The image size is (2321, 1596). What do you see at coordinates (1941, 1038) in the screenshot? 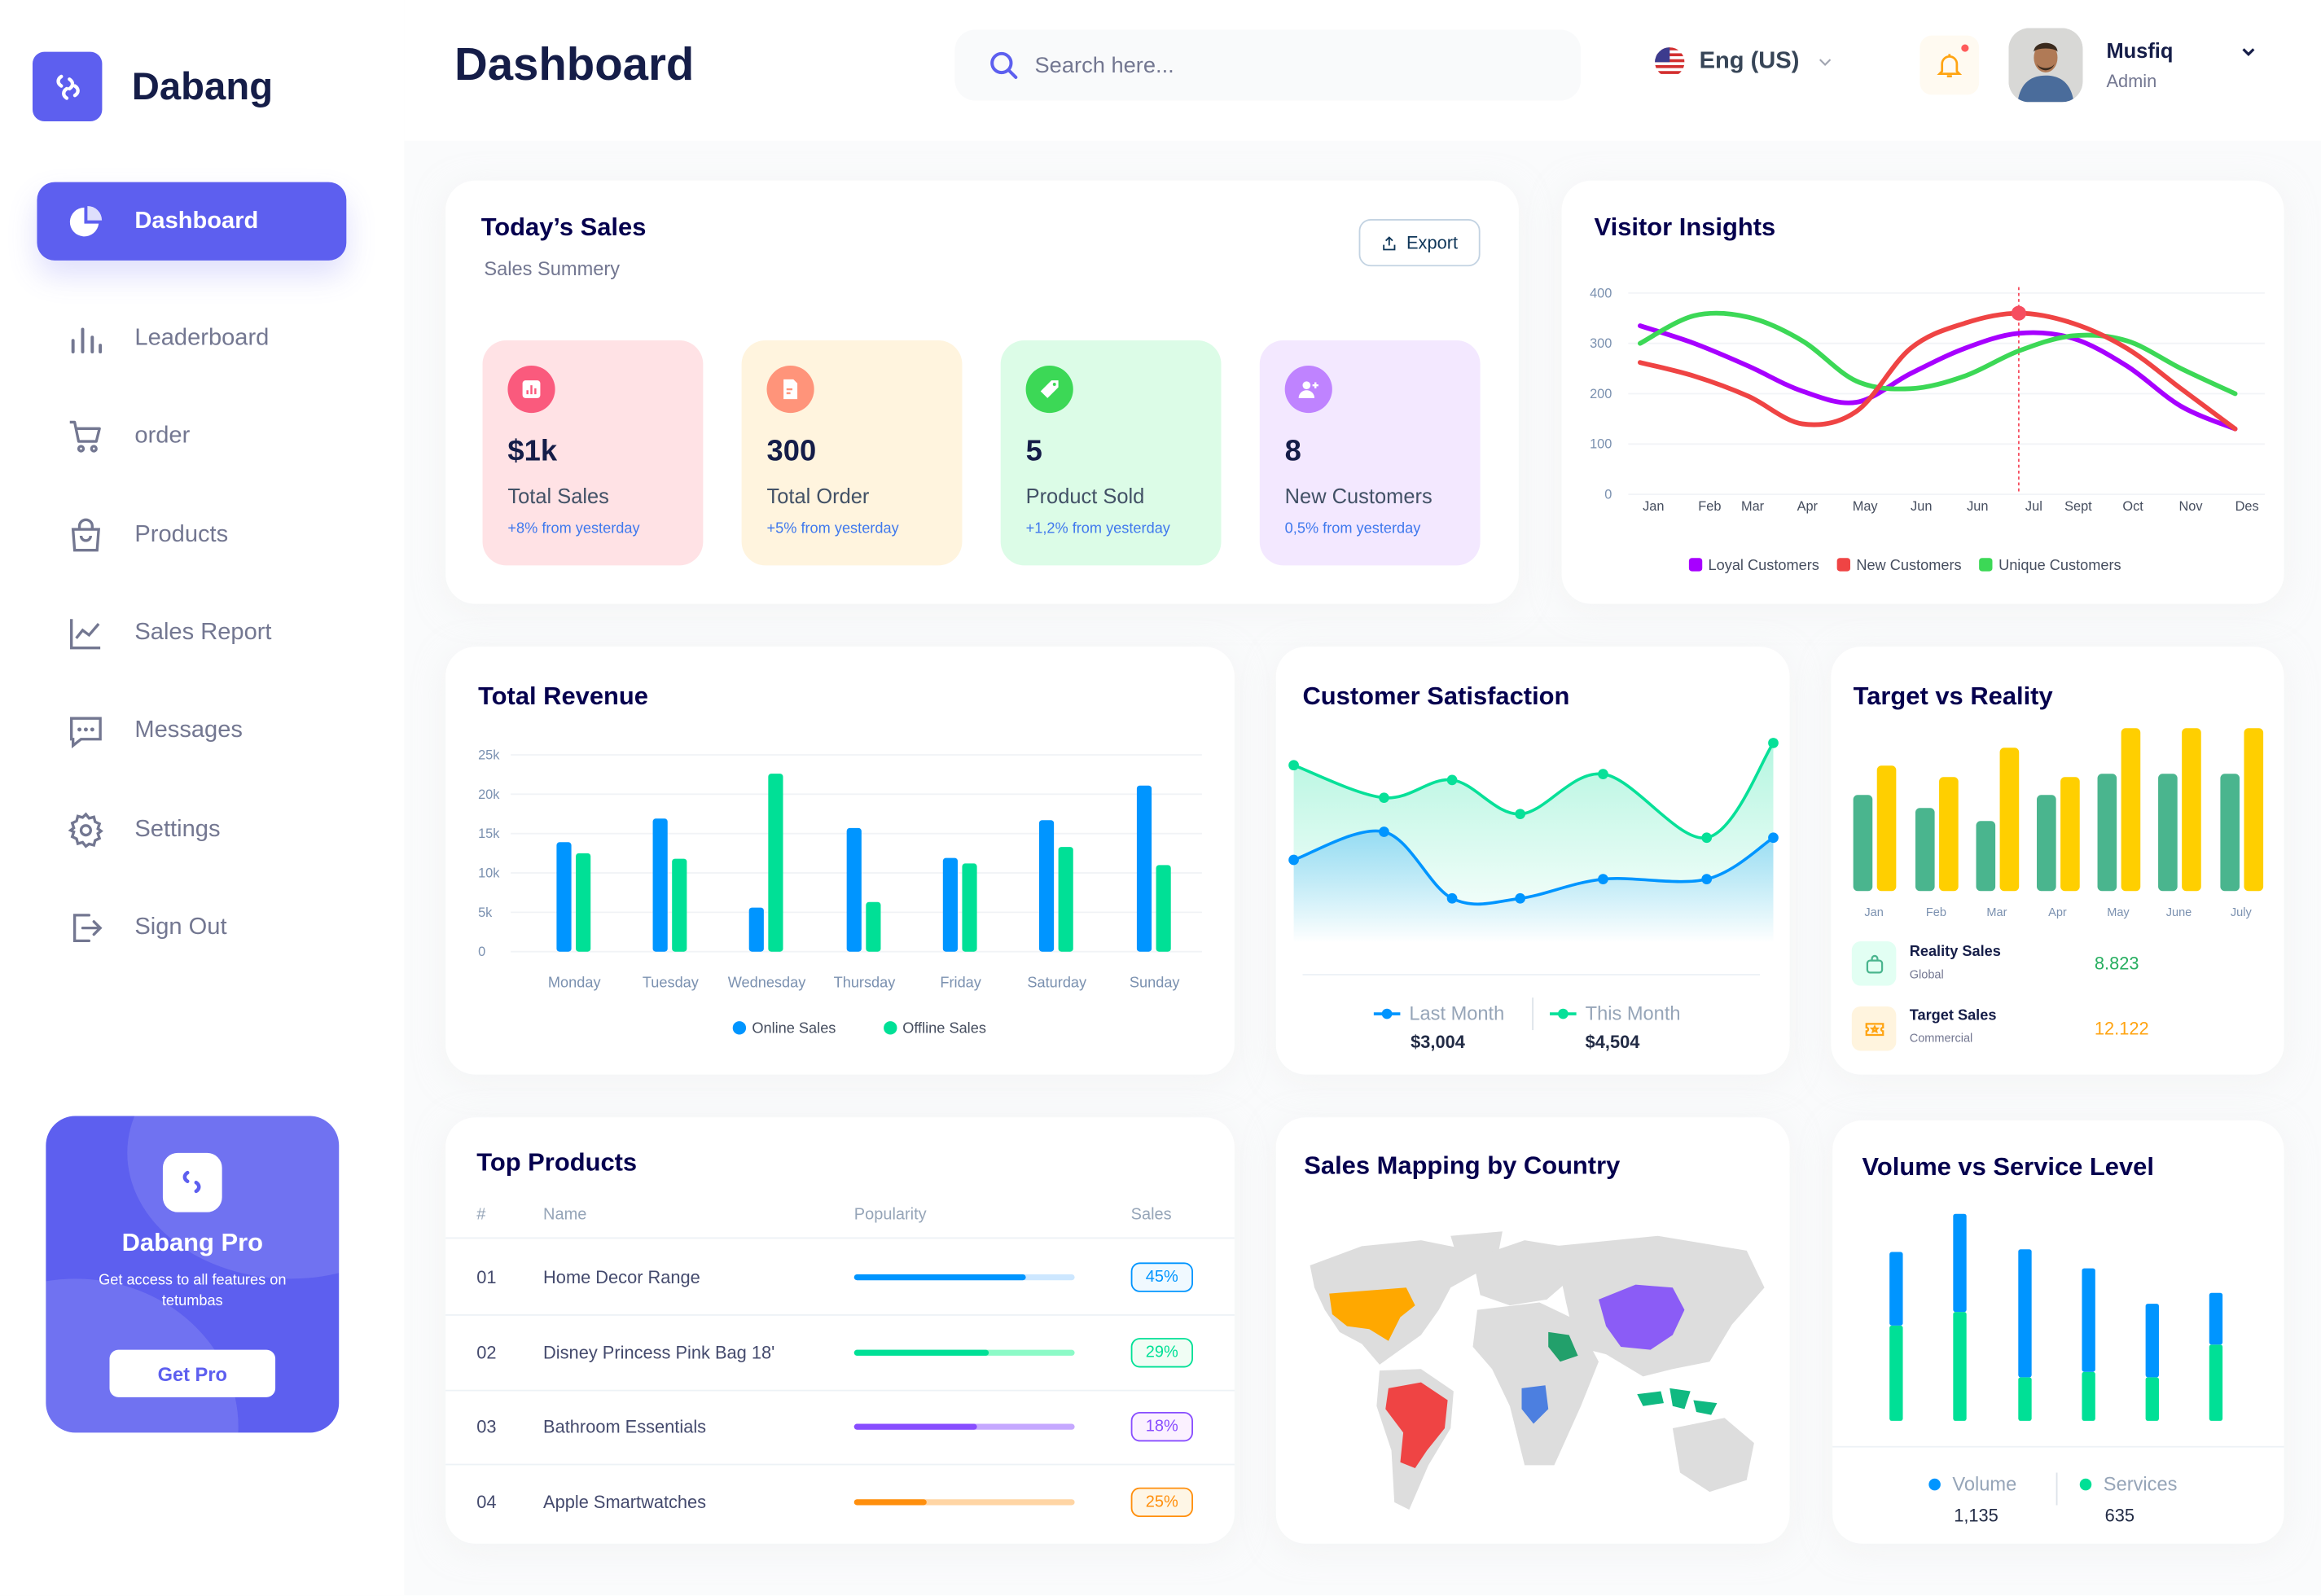
I see `target-sales-subtitle: Commercial` at bounding box center [1941, 1038].